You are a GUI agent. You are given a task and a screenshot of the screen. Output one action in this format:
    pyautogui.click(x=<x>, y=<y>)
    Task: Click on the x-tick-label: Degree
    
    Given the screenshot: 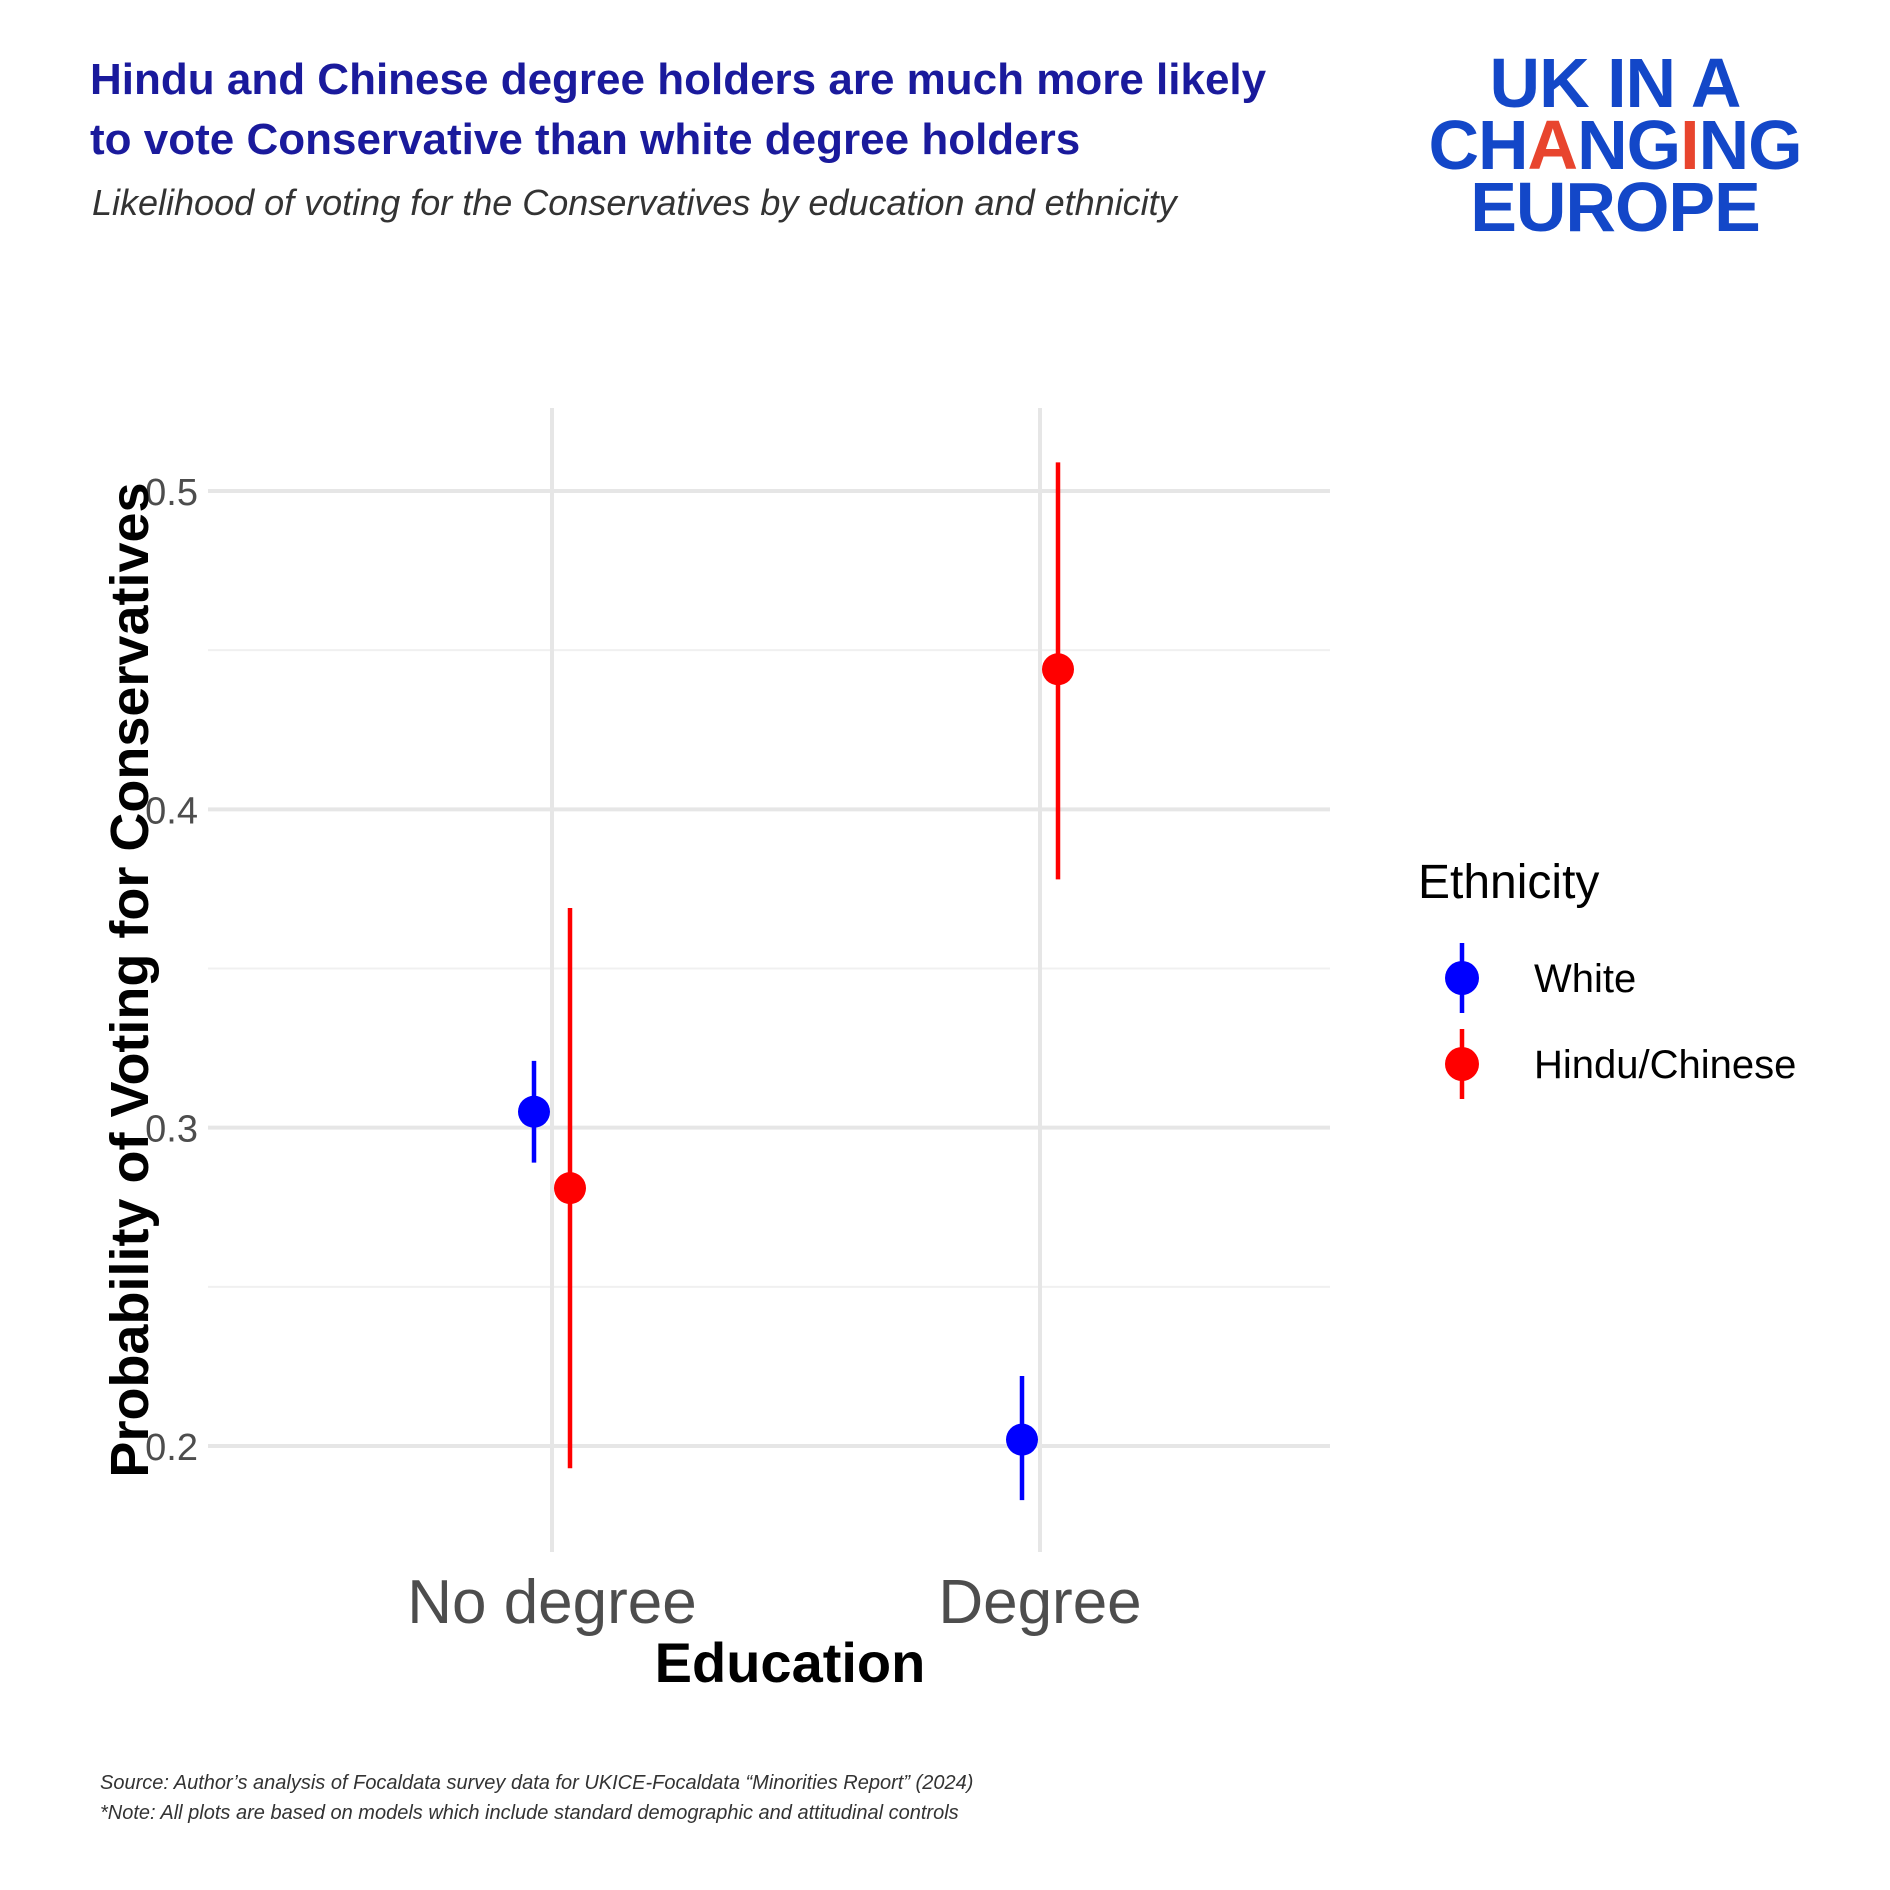 What is the action you would take?
    pyautogui.click(x=1039, y=1602)
    